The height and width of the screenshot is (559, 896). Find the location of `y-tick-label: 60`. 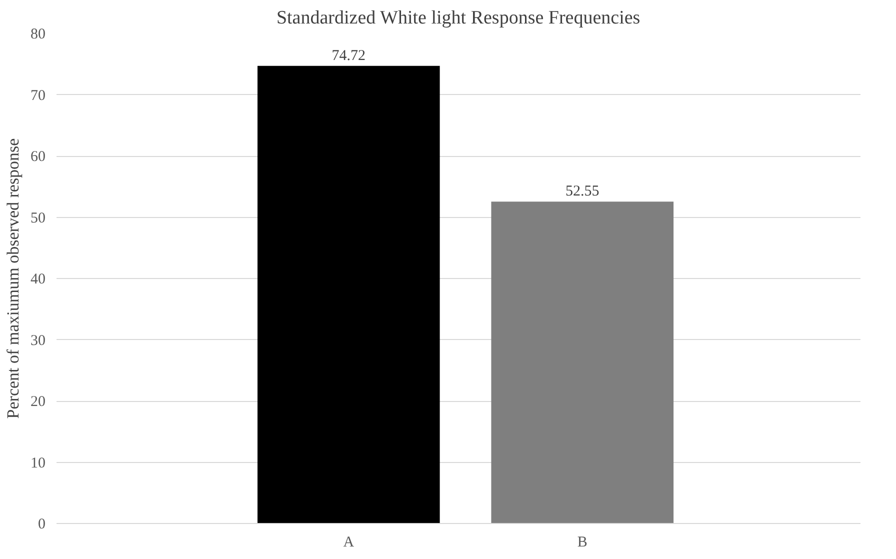

y-tick-label: 60 is located at coordinates (38, 157).